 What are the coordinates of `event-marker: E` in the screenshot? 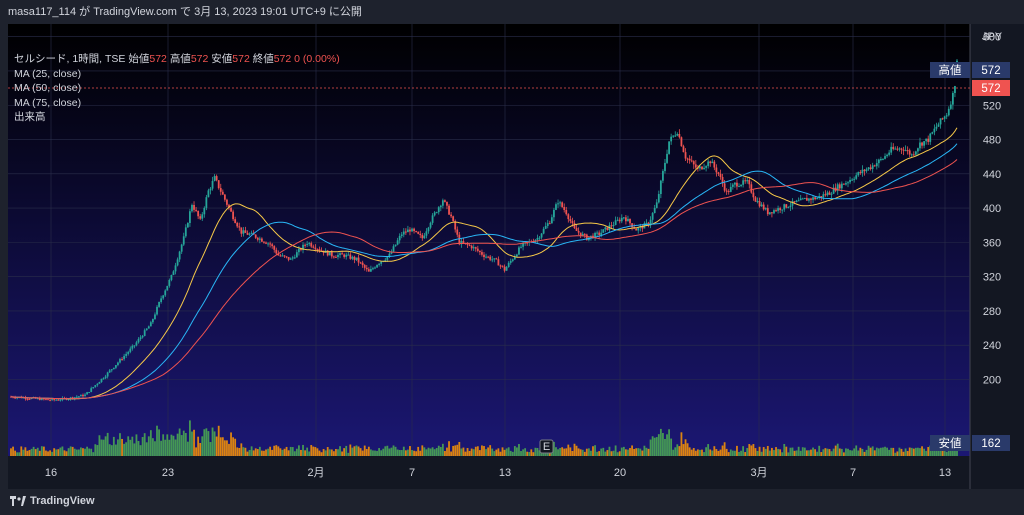 It's located at (546, 446).